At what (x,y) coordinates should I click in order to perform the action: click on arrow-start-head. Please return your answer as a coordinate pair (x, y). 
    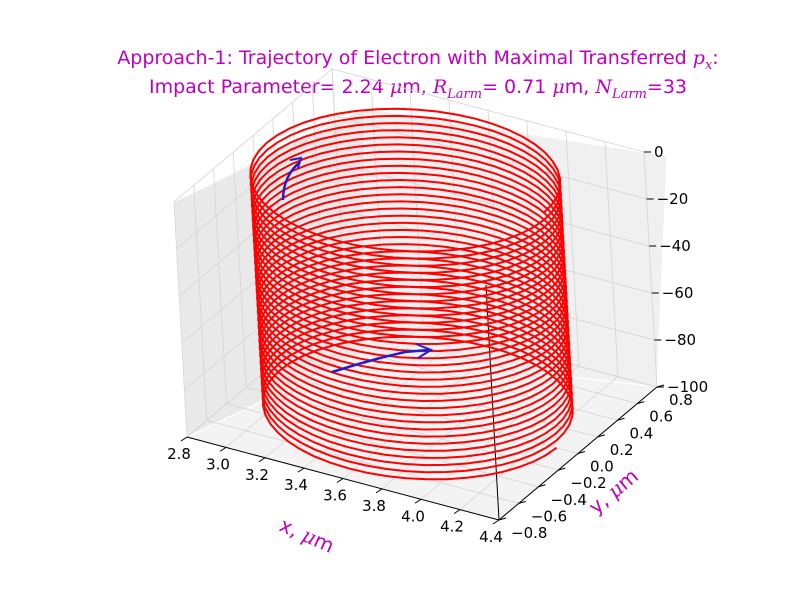
    Looking at the image, I should click on (296, 162).